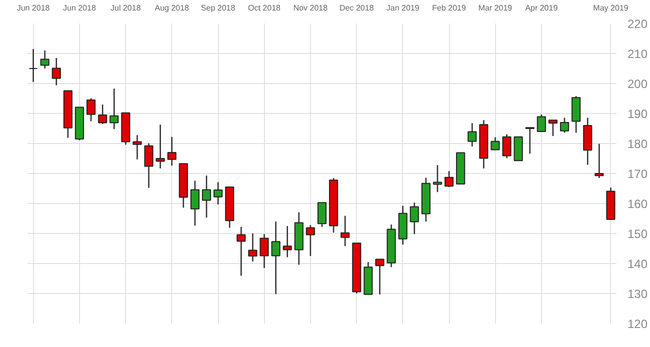 The width and height of the screenshot is (650, 347). What do you see at coordinates (357, 8) in the screenshot?
I see `x-tick-label: Dec 2018` at bounding box center [357, 8].